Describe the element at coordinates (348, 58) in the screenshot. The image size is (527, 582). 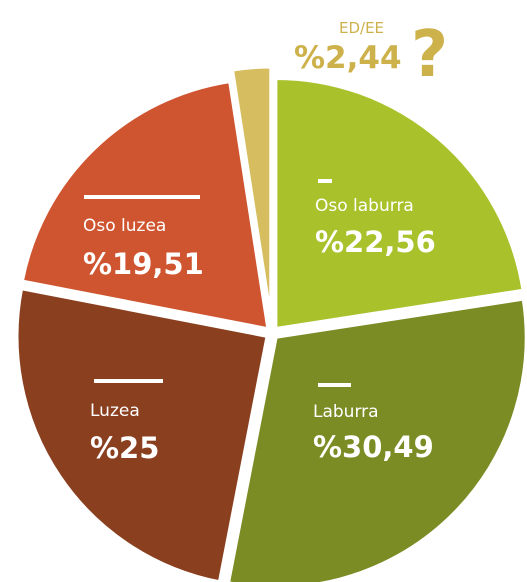
I see `value-label: %2,44` at that location.